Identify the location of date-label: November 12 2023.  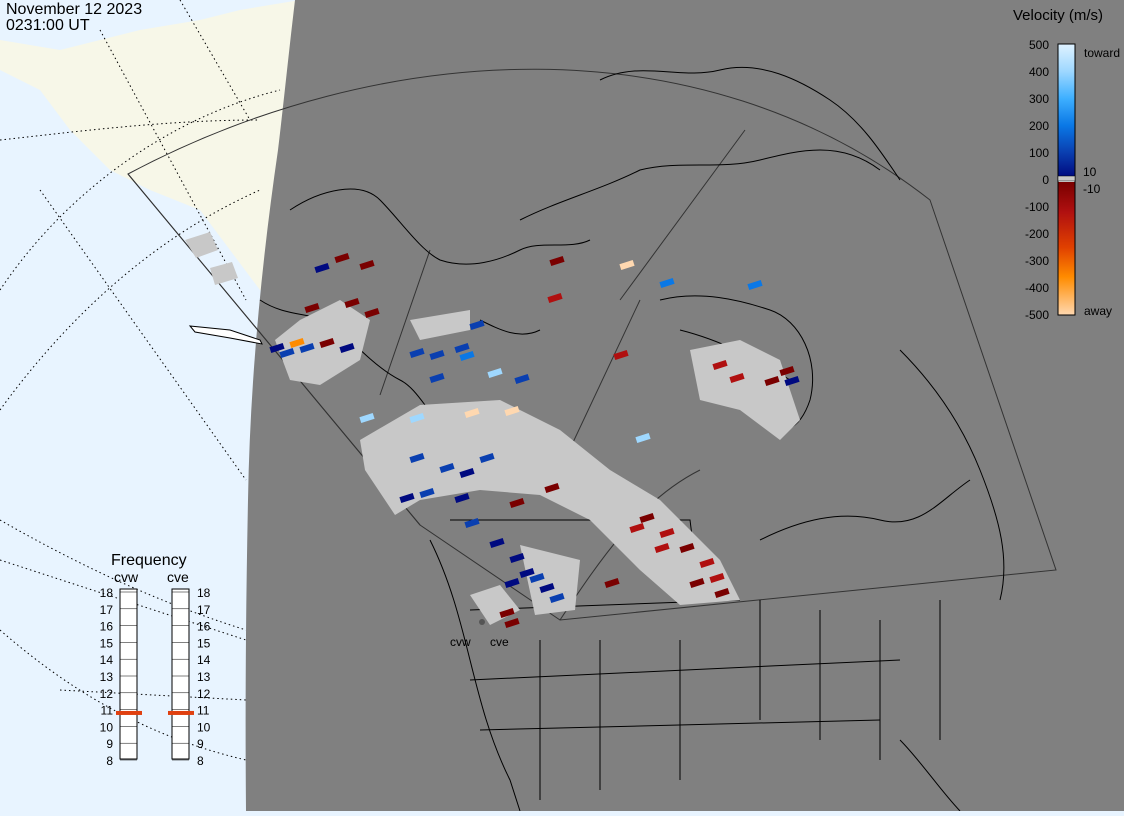
(74, 9).